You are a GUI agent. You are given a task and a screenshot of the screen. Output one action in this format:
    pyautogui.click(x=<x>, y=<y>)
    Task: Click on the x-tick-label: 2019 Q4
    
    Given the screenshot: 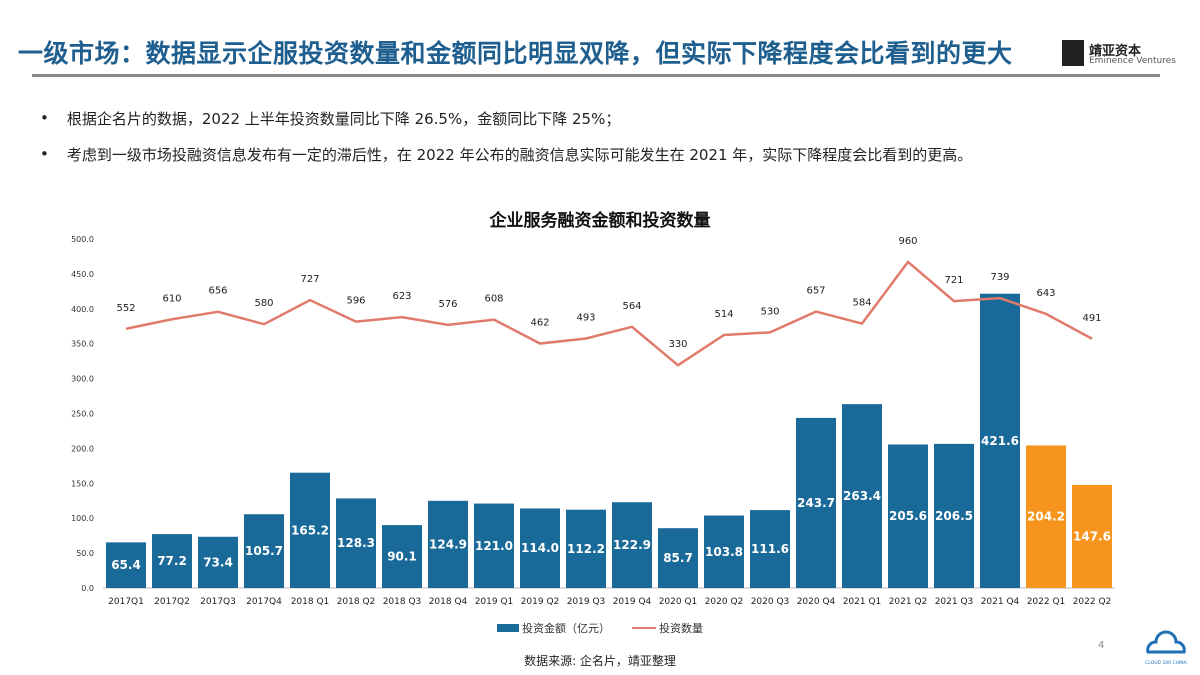 What is the action you would take?
    pyautogui.click(x=632, y=602)
    